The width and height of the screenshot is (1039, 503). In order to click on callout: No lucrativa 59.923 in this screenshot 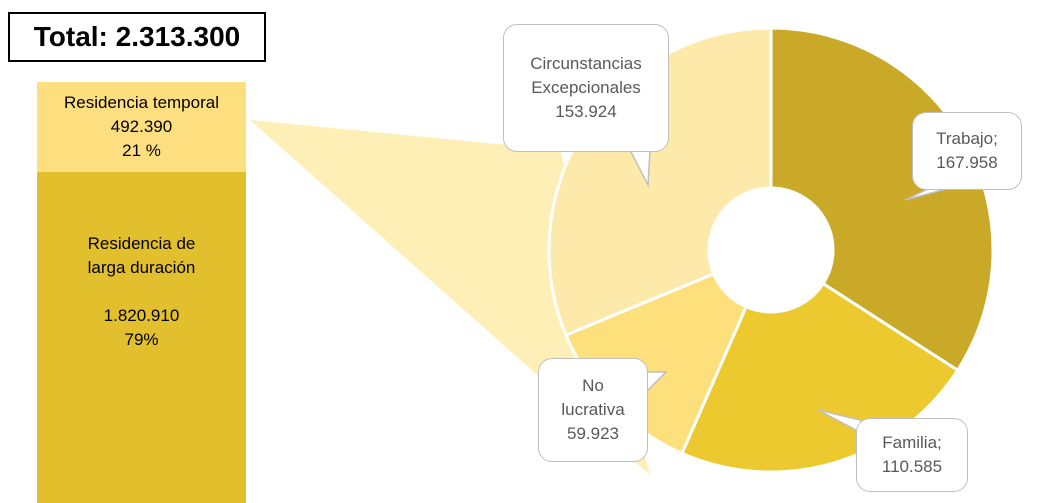, I will do `click(593, 410)`.